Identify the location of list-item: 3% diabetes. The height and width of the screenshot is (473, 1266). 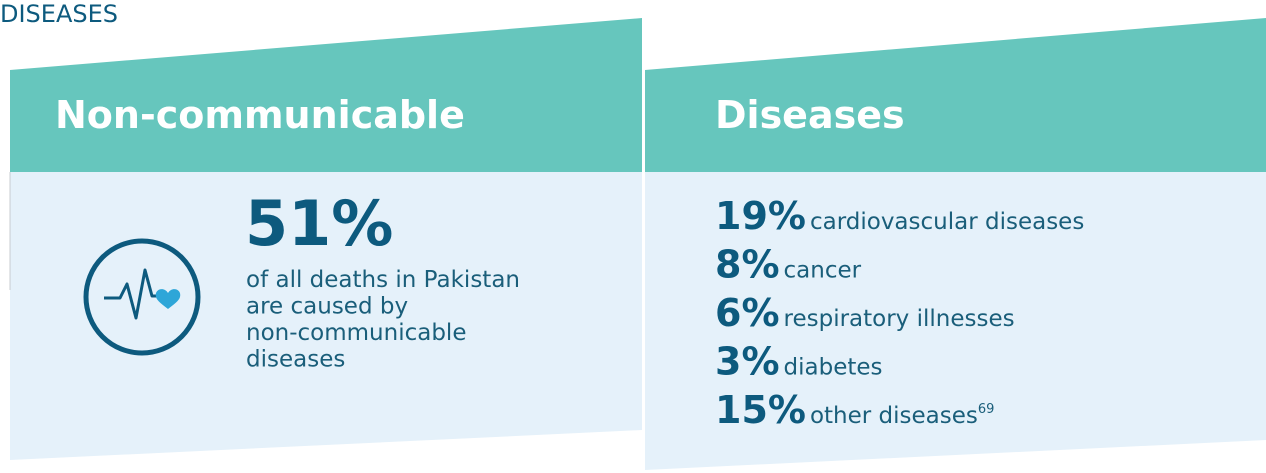
(799, 362).